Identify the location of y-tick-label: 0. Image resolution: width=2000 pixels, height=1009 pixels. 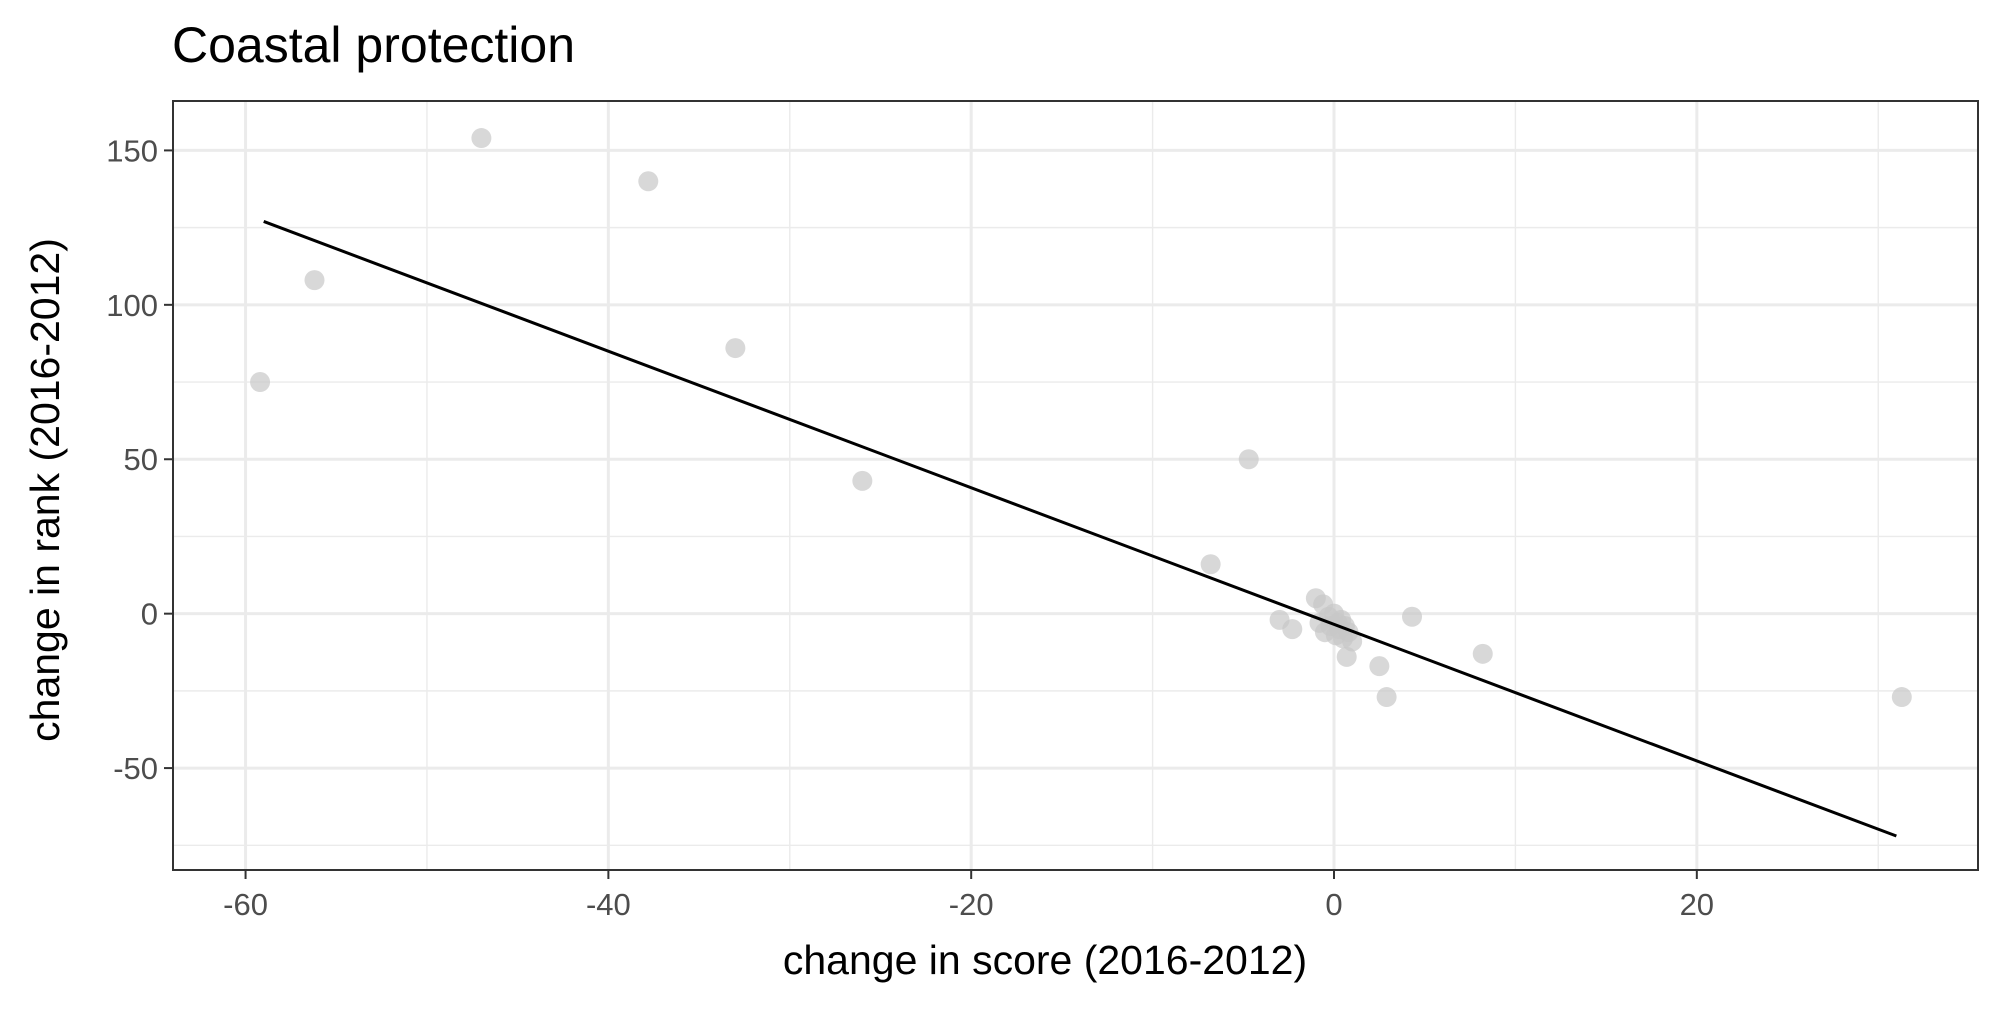
(149, 614).